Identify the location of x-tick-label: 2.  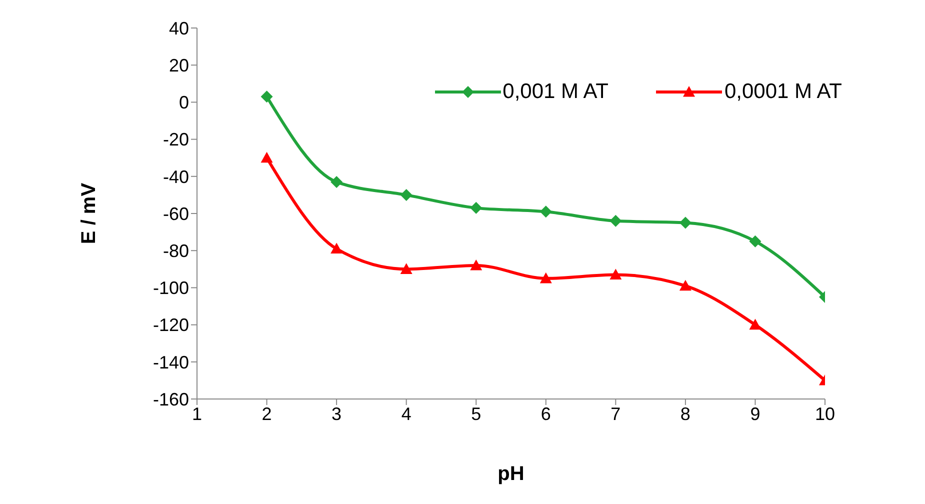
(267, 414).